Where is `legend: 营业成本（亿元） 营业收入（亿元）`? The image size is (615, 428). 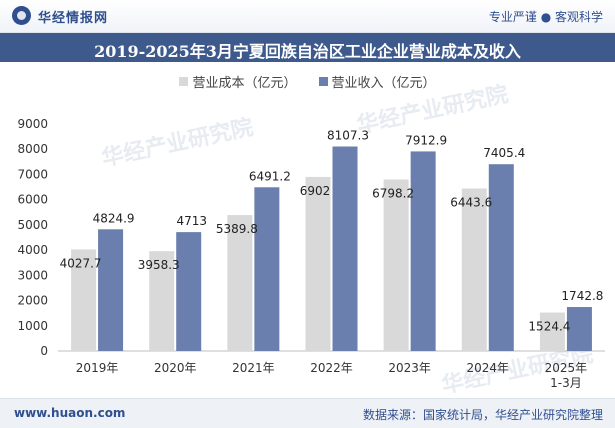
legend: 营业成本（亿元） 营业收入（亿元） is located at coordinates (307, 81).